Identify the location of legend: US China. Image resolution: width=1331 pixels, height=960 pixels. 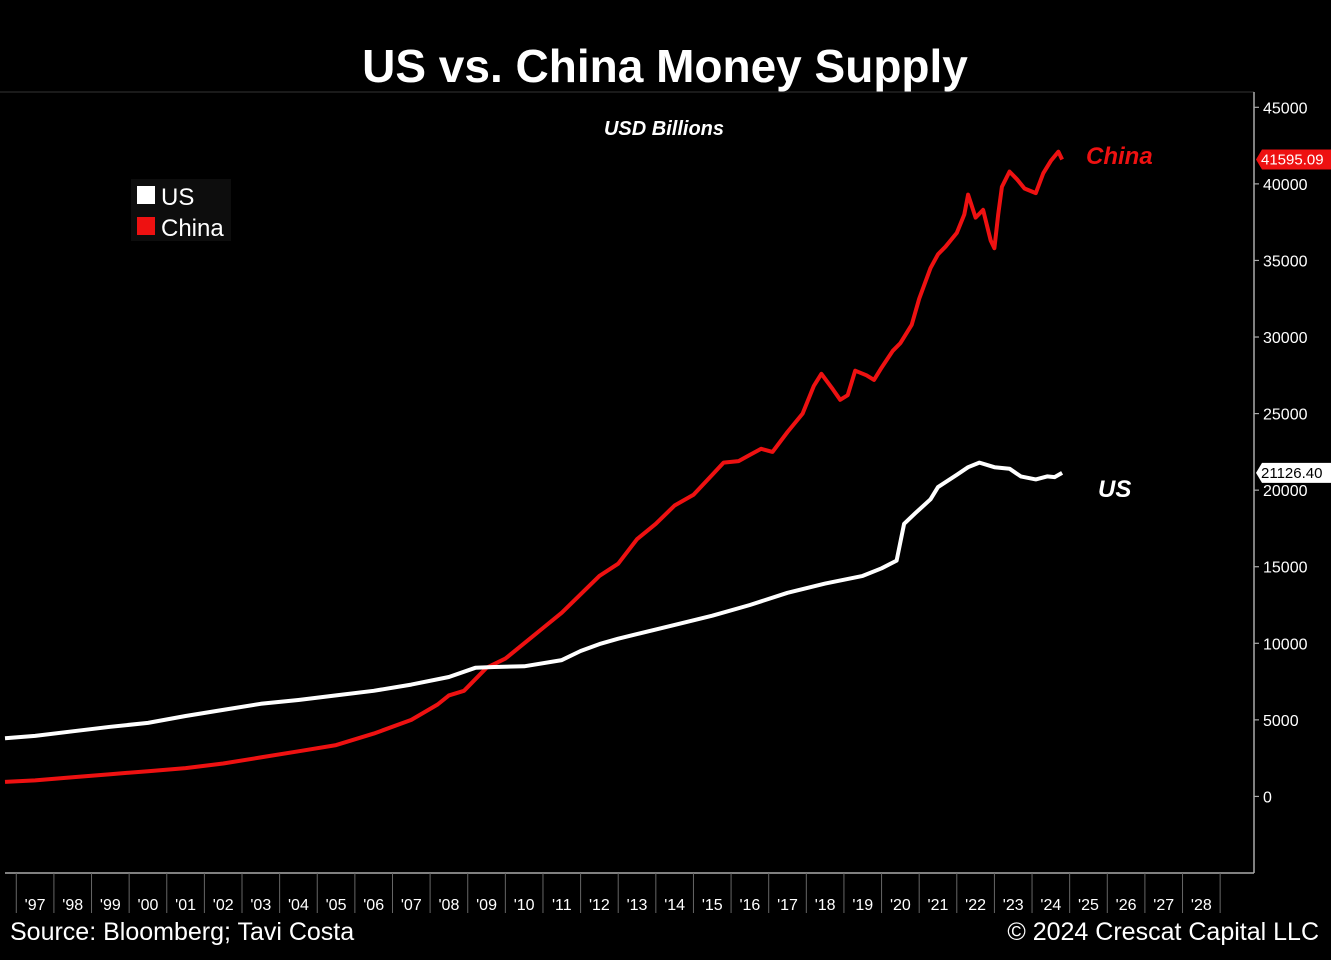
(181, 210).